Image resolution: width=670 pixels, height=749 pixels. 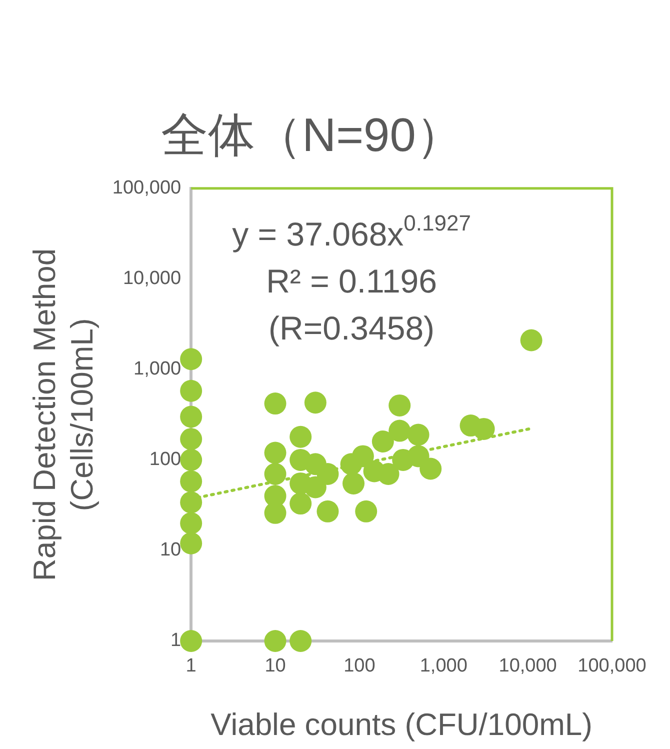 I want to click on y-tick-label: 10, so click(x=171, y=550).